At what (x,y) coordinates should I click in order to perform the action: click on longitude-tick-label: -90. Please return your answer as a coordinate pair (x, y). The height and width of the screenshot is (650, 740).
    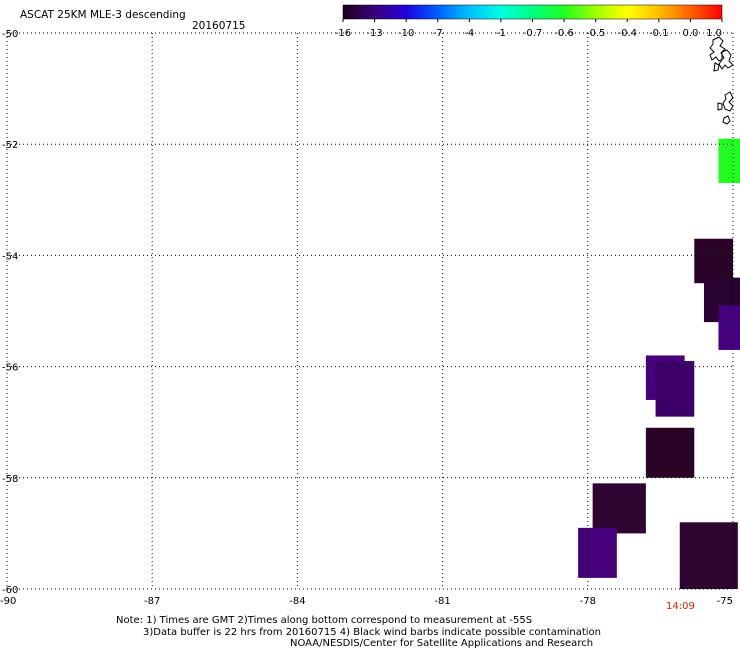
    Looking at the image, I should click on (8, 601).